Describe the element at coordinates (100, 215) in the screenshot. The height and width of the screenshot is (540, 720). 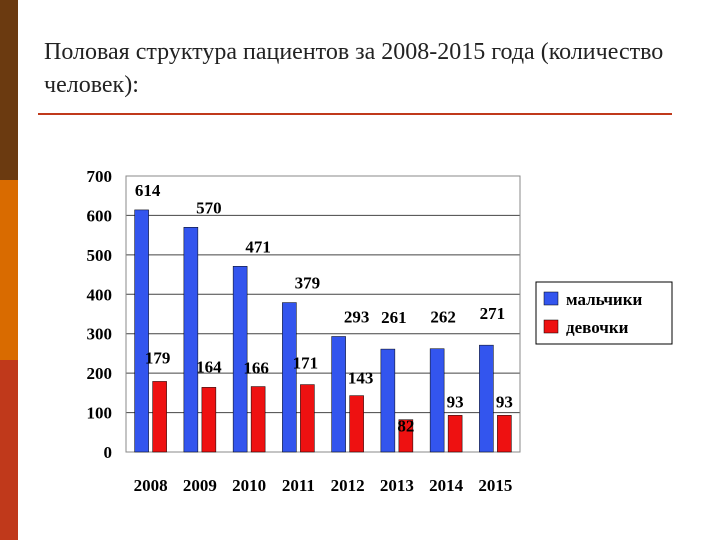
I see `y-tick-label: 600` at that location.